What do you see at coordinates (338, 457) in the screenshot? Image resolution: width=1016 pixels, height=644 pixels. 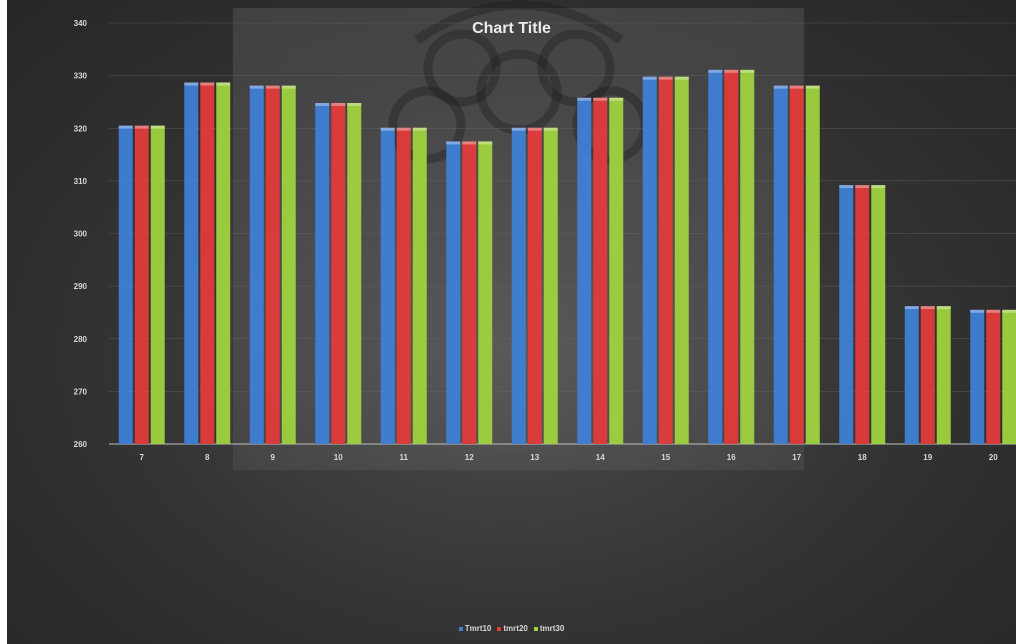 I see `x-tick-label: 10` at bounding box center [338, 457].